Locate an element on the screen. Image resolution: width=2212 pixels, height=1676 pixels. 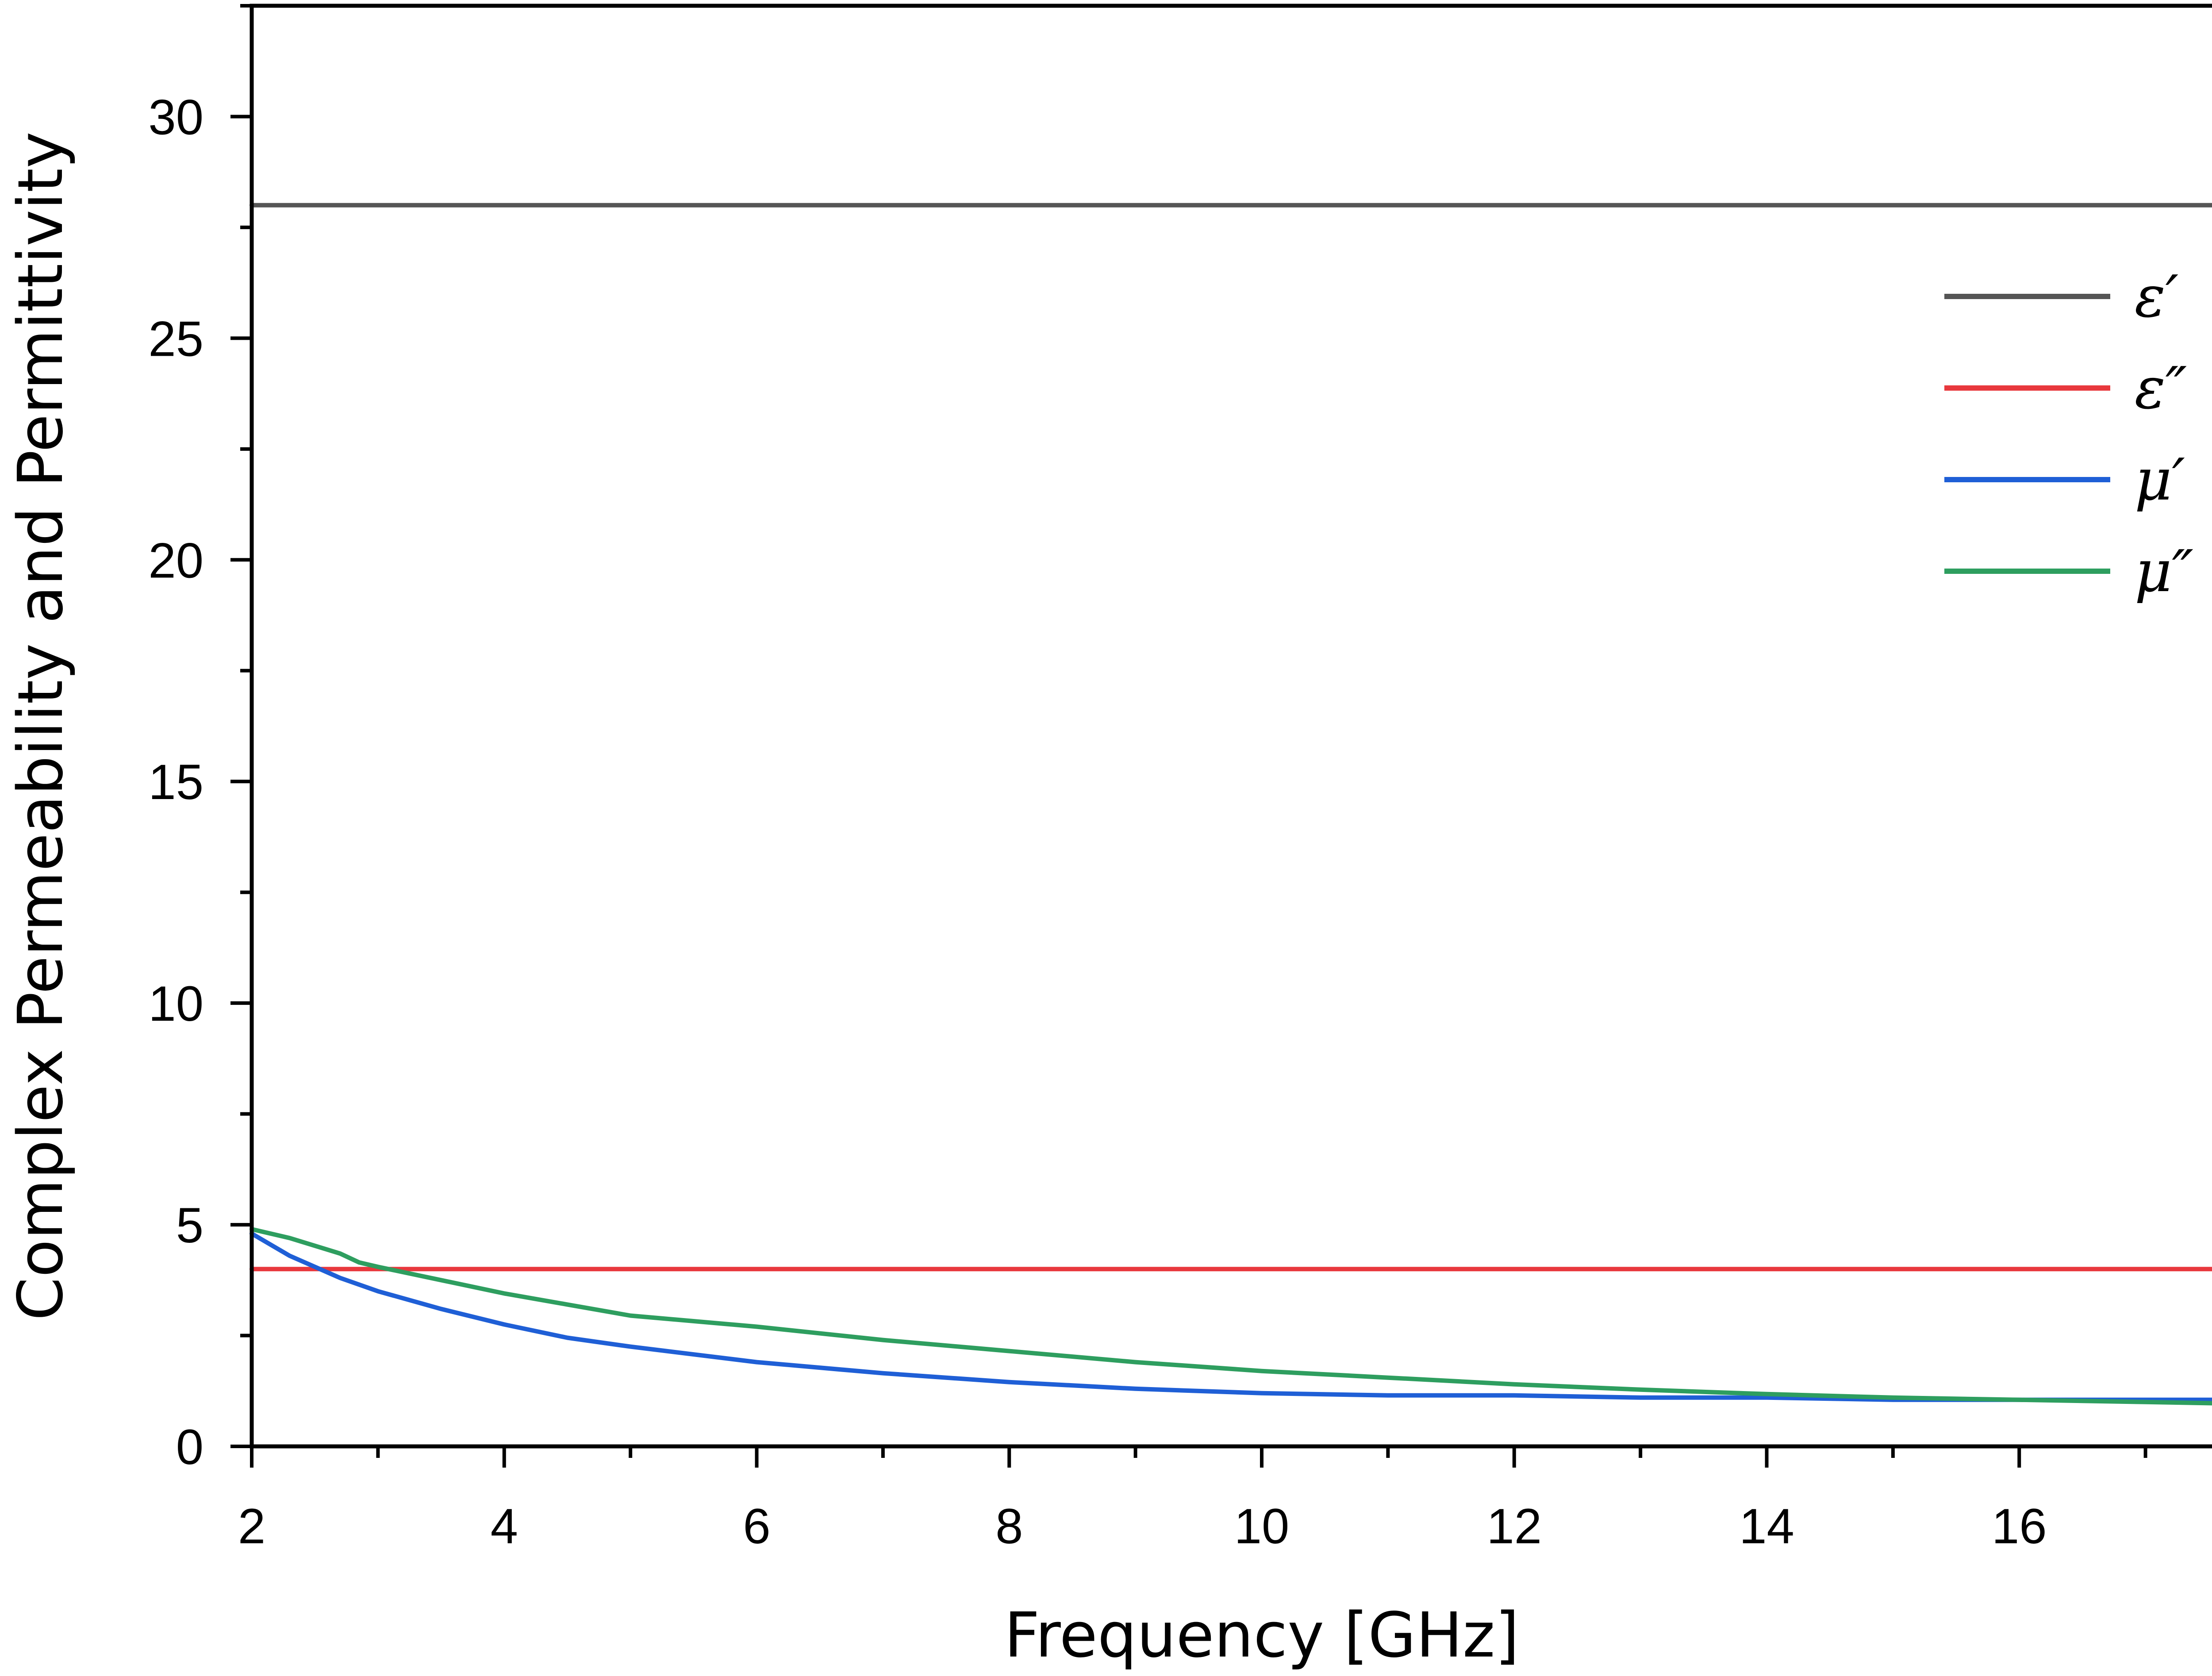
x-tick-label: 14 is located at coordinates (1767, 1526).